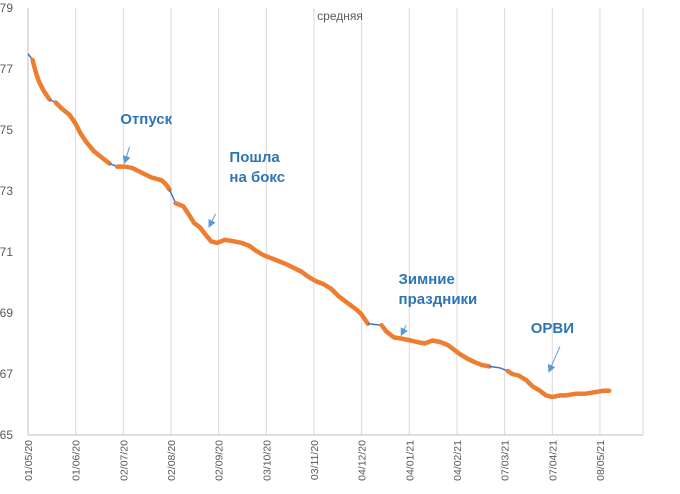  What do you see at coordinates (172, 460) in the screenshot?
I see `x-tick-label: 02/08/20` at bounding box center [172, 460].